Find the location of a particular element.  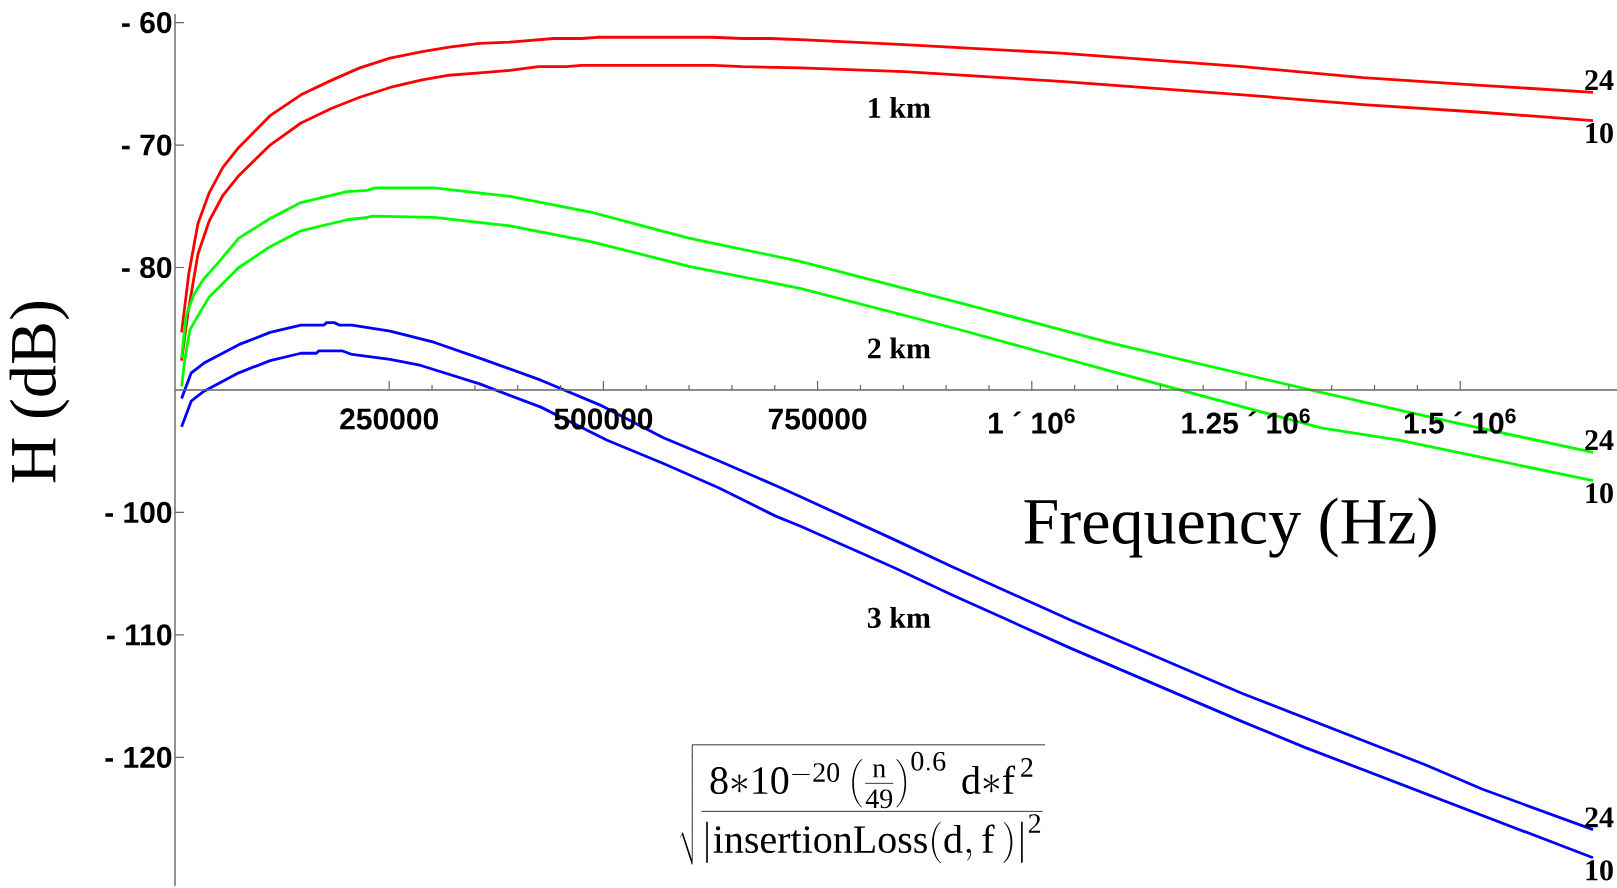

x-tick-label: 1.25 ´ 10$^{6}$ is located at coordinates (1246, 421).